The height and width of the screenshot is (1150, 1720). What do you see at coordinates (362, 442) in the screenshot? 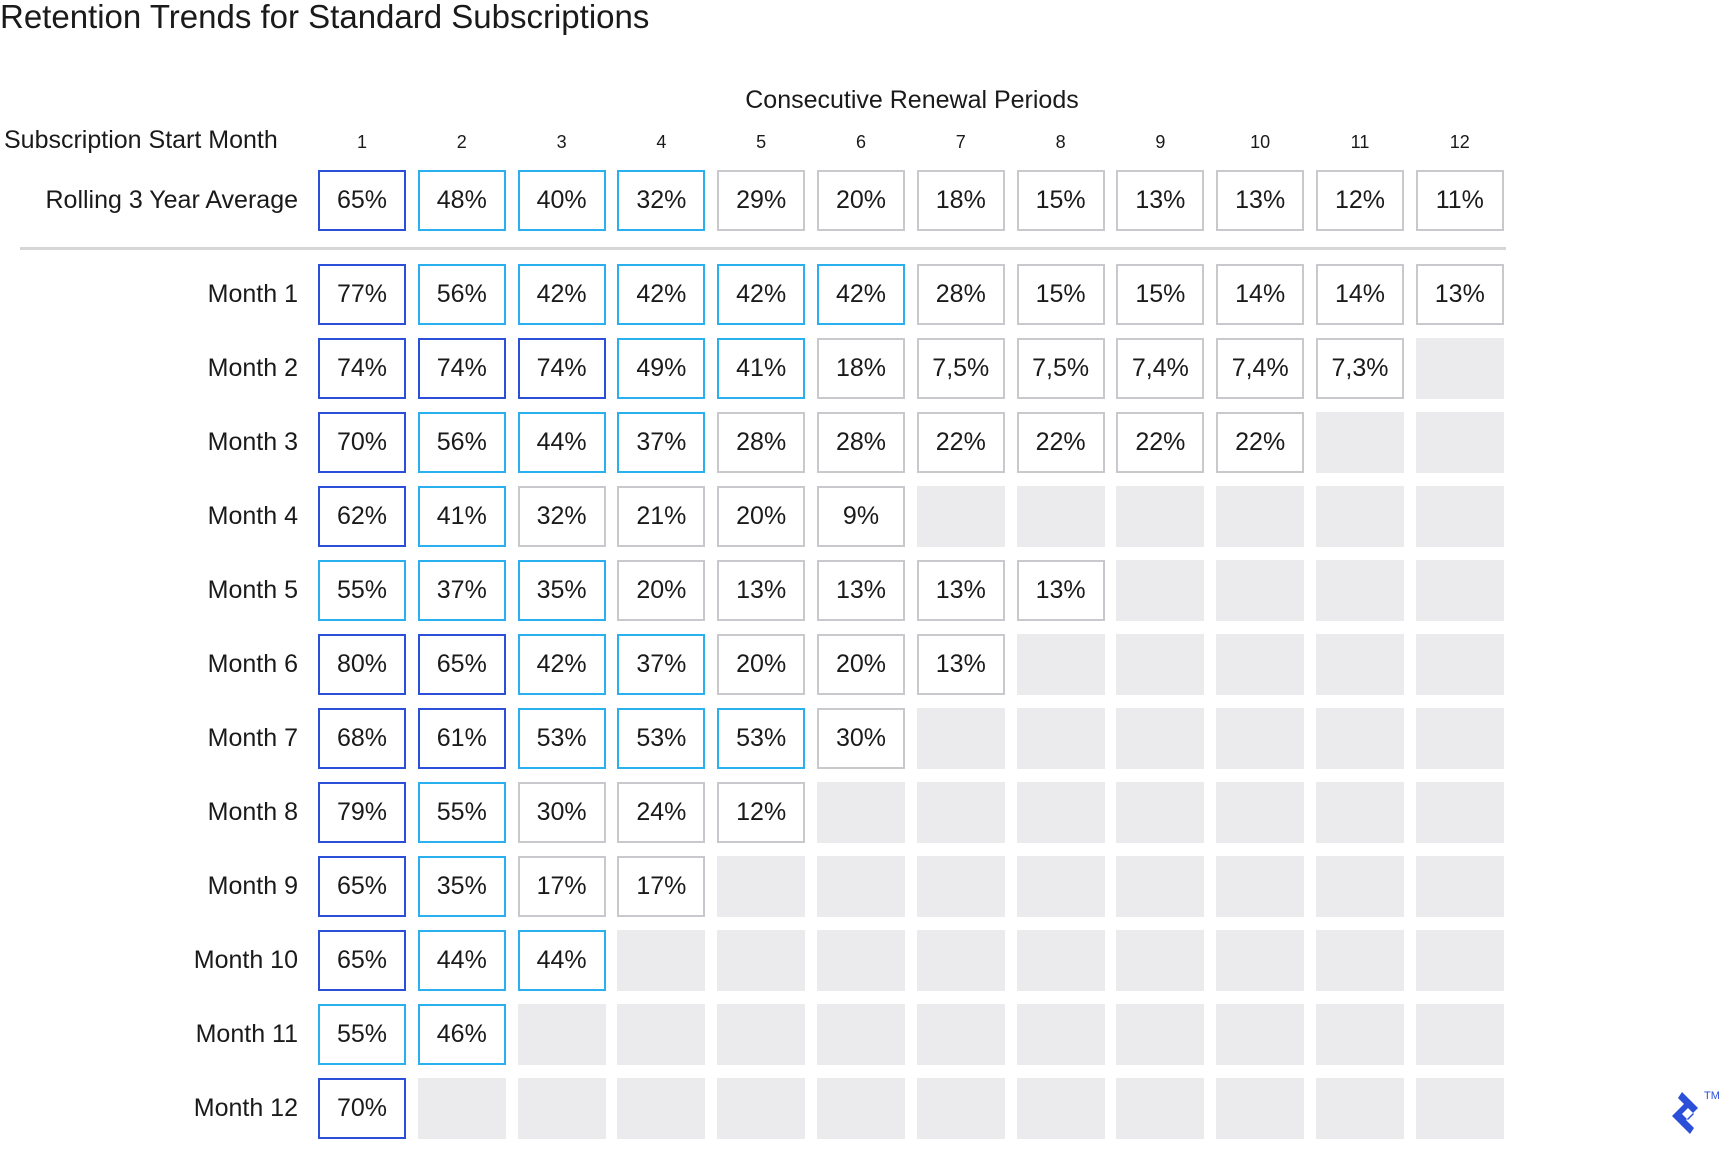
I see `retention-cell: 70%` at bounding box center [362, 442].